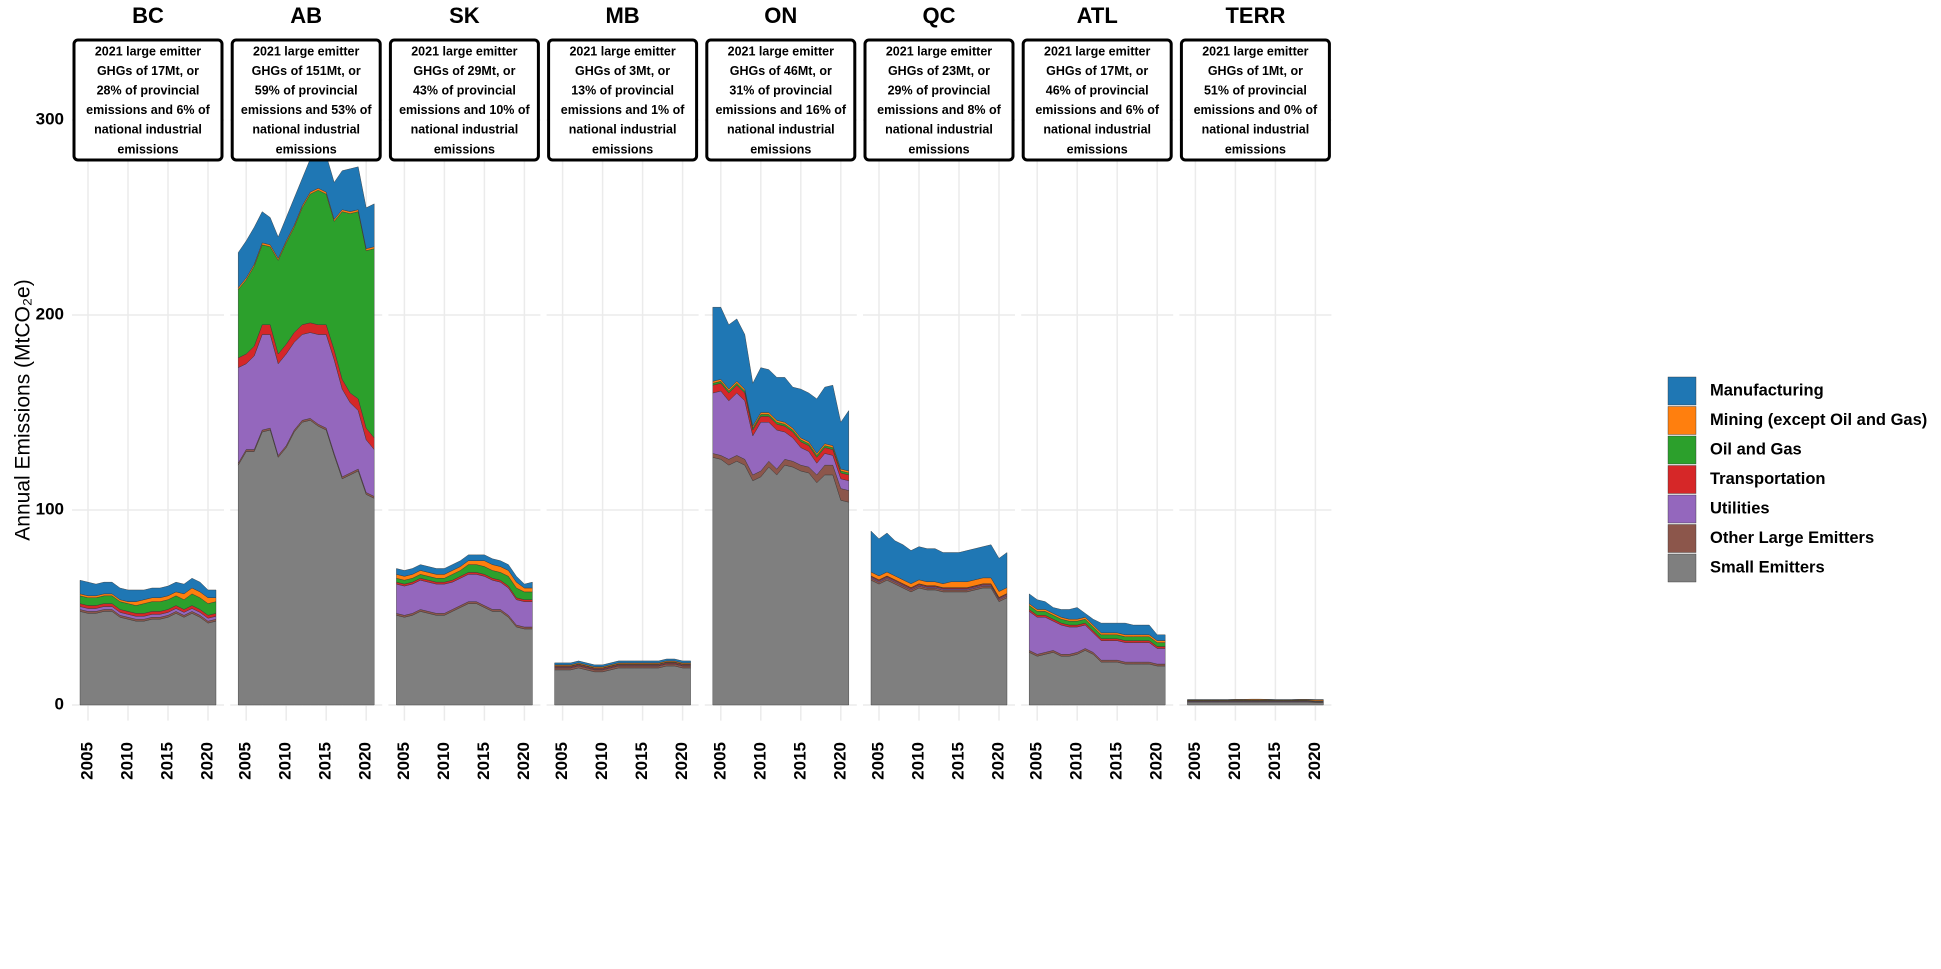  Describe the element at coordinates (1255, 15) in the screenshot. I see `panel-title: TERR` at that location.